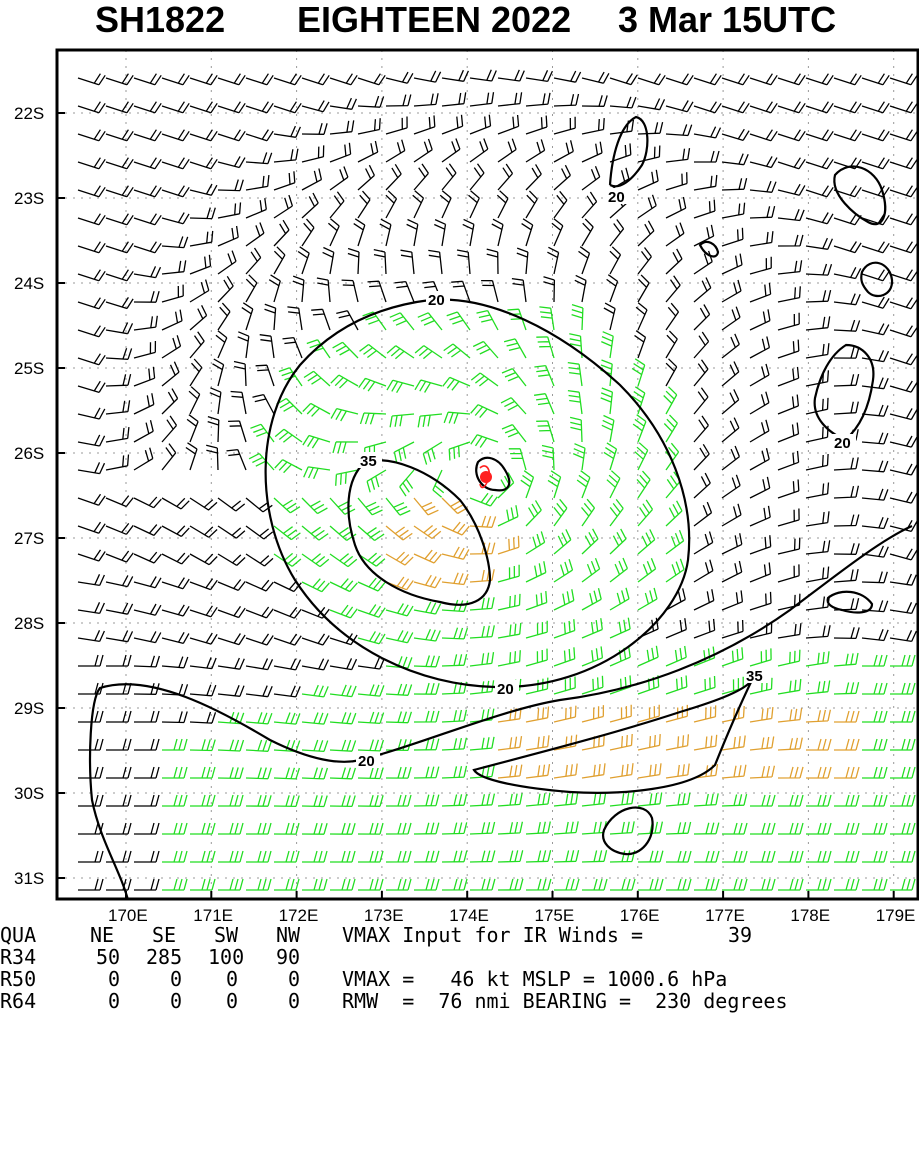 Image resolution: width=919 pixels, height=1167 pixels. What do you see at coordinates (29, 623) in the screenshot?
I see `lat-tick-label: 28S` at bounding box center [29, 623].